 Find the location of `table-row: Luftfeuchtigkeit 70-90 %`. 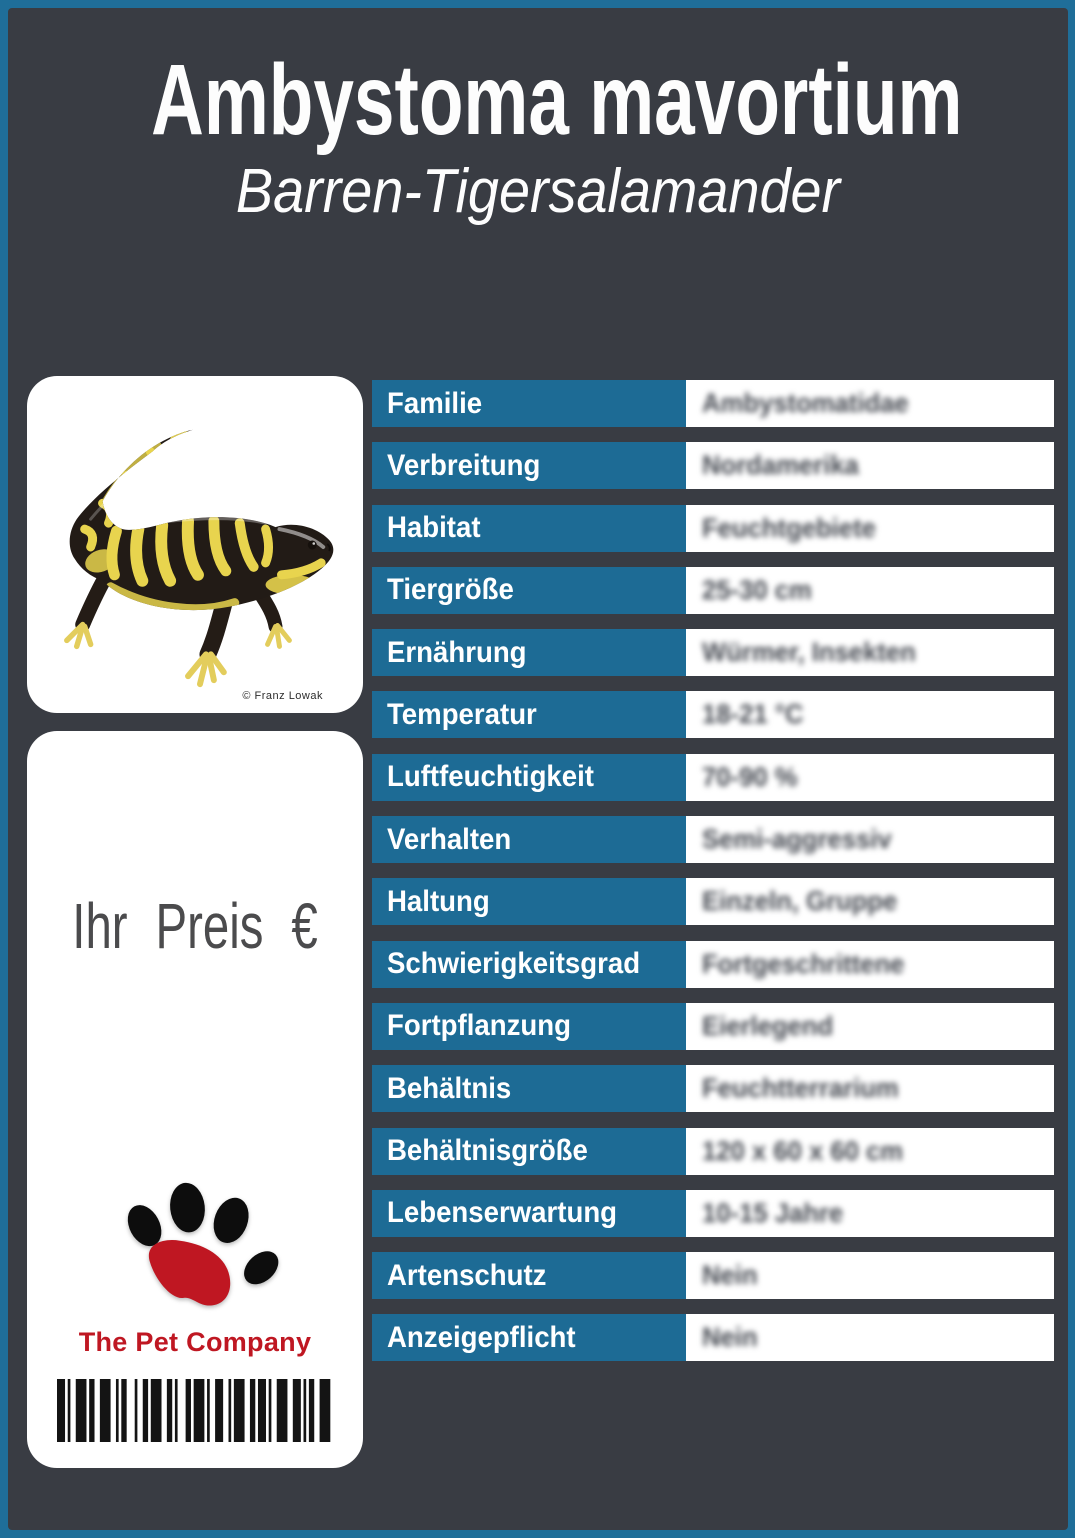

table-row: Luftfeuchtigkeit 70-90 % is located at coordinates (713, 777).